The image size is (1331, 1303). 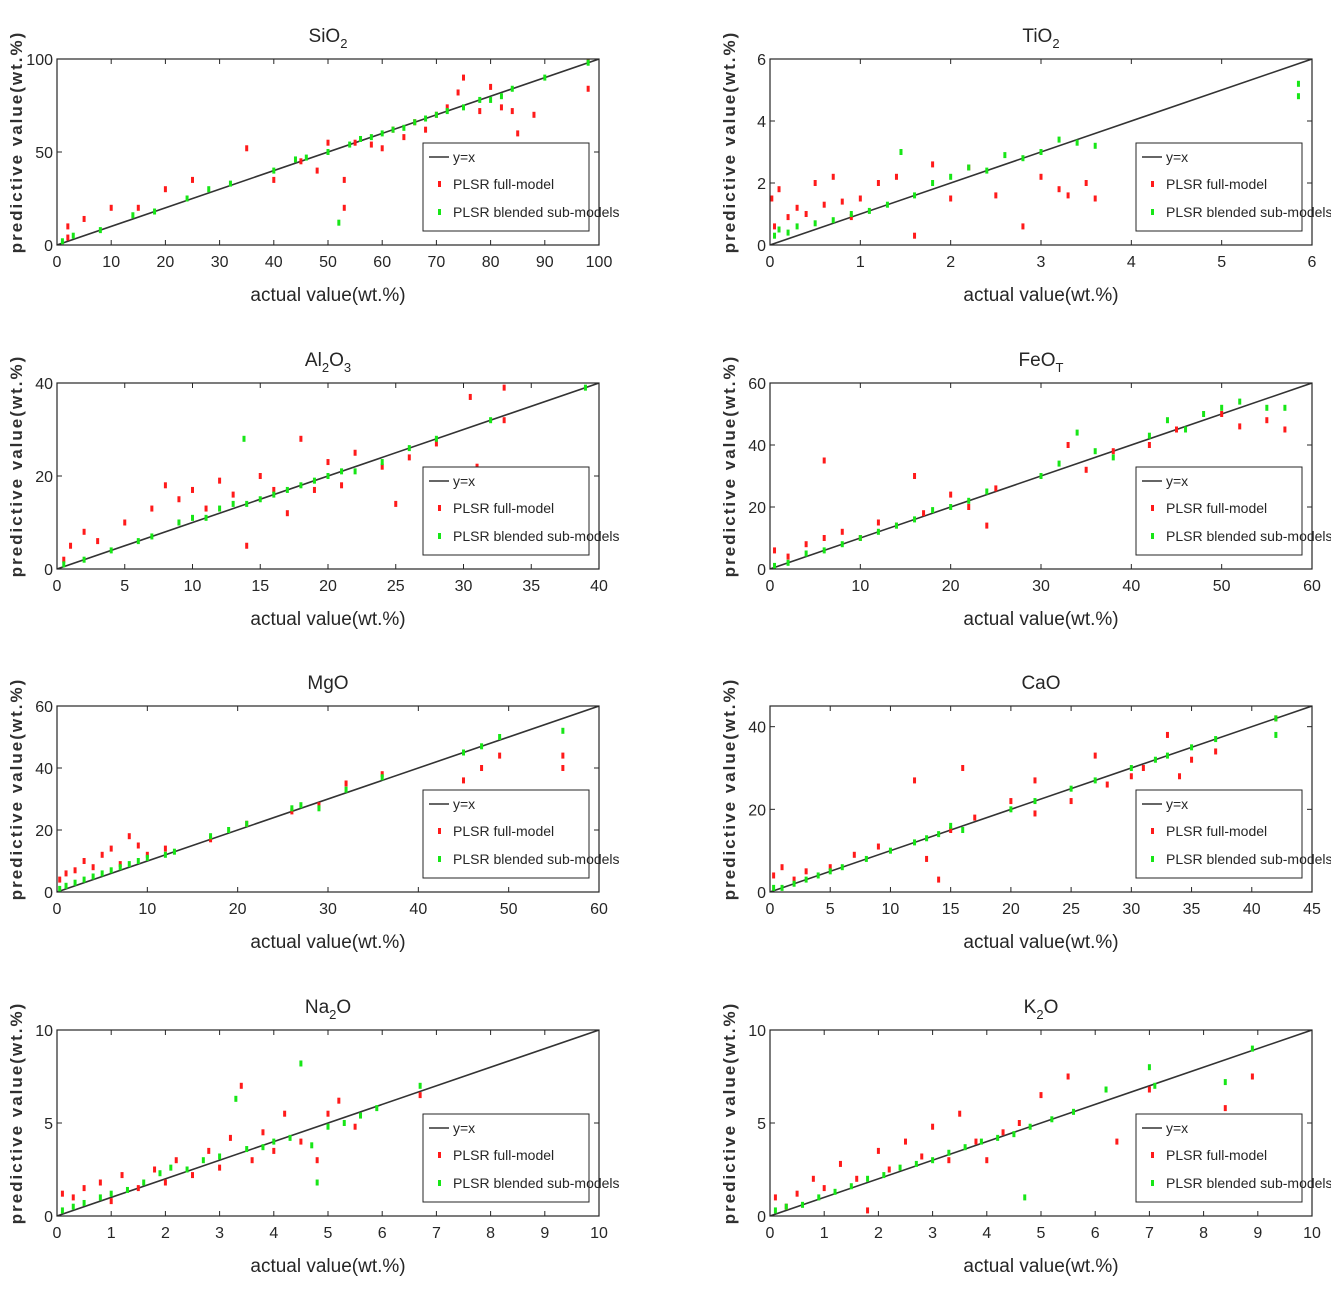 I want to click on x-tick-label: 5, so click(x=1041, y=1233).